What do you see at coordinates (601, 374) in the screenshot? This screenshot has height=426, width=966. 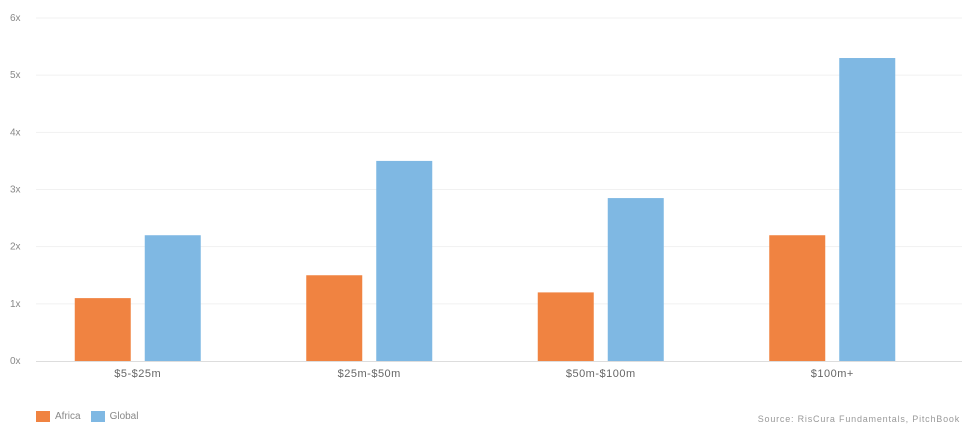 I see `x-category-label: $50m-$100m` at bounding box center [601, 374].